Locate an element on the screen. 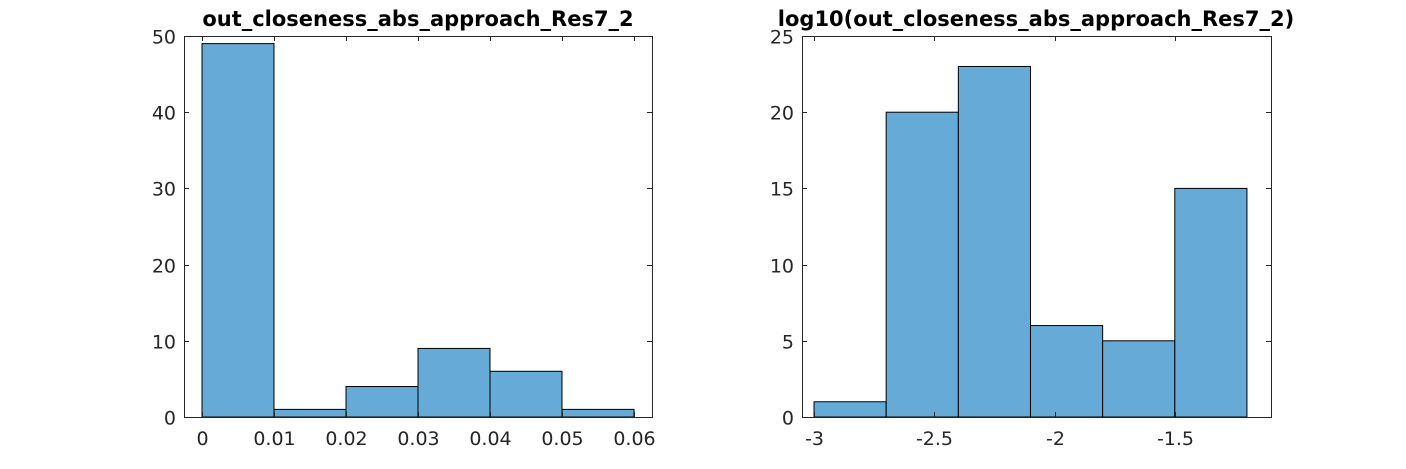 Image resolution: width=1406 pixels, height=469 pixels. x-tick-label: 0.06 is located at coordinates (634, 439).